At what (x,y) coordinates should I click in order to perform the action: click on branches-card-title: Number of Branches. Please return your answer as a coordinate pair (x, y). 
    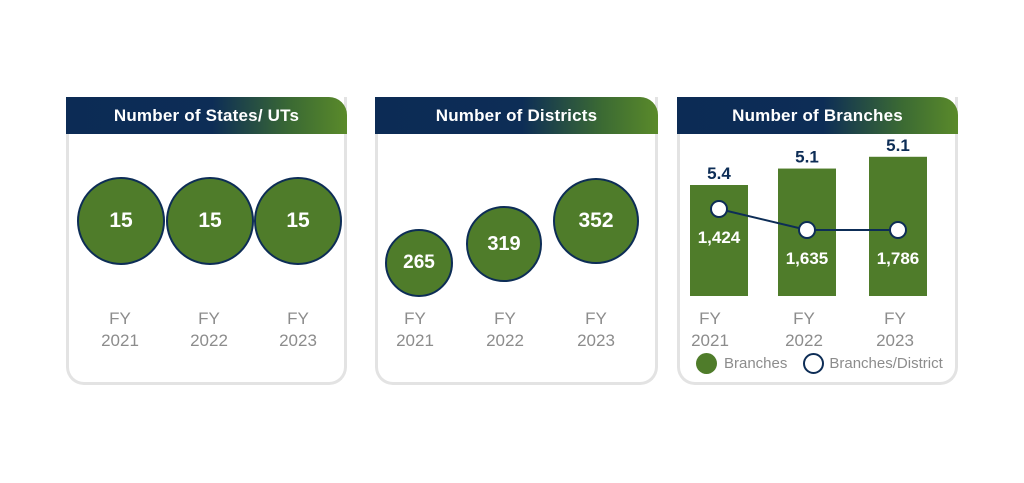
    Looking at the image, I should click on (817, 115).